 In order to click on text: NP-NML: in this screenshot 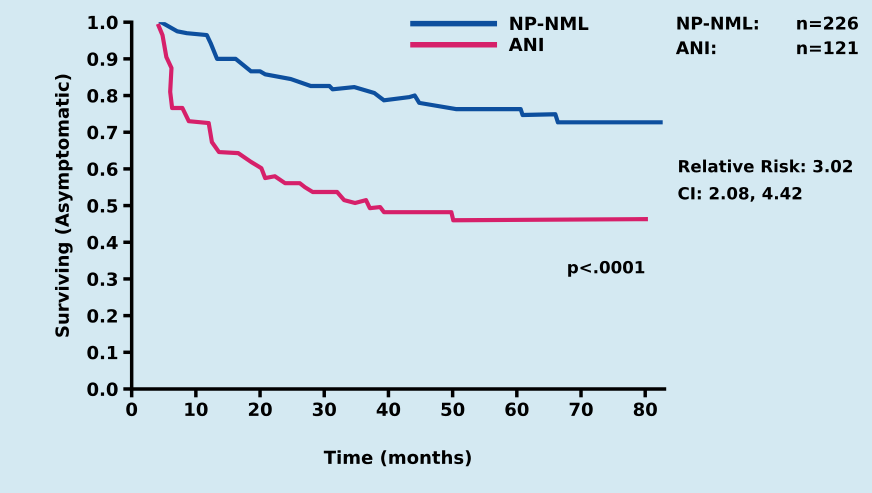, I will do `click(717, 23)`.